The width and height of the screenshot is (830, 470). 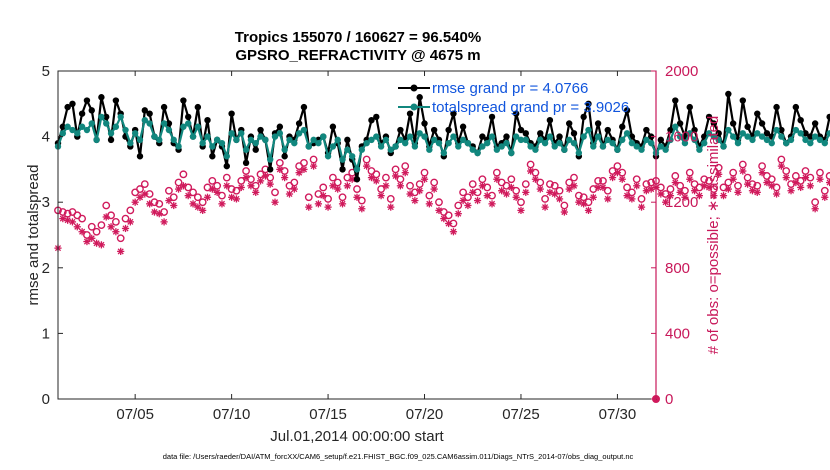 What do you see at coordinates (521, 414) in the screenshot?
I see `x-tick-label: 07/25` at bounding box center [521, 414].